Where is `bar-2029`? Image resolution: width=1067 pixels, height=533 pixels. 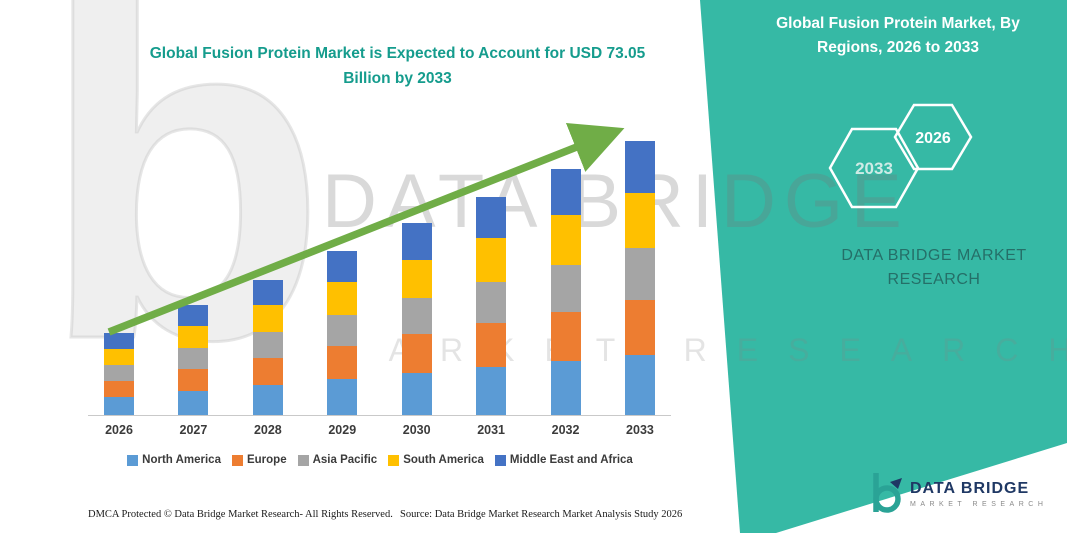
bar-2029 is located at coordinates (342, 332).